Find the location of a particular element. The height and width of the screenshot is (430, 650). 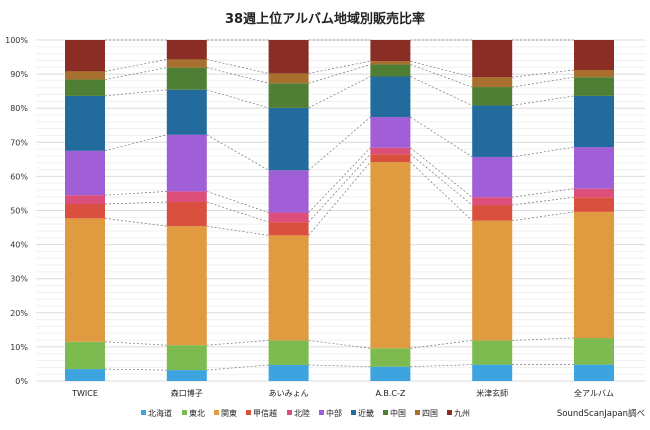

legend-label: 九州 is located at coordinates (462, 413).